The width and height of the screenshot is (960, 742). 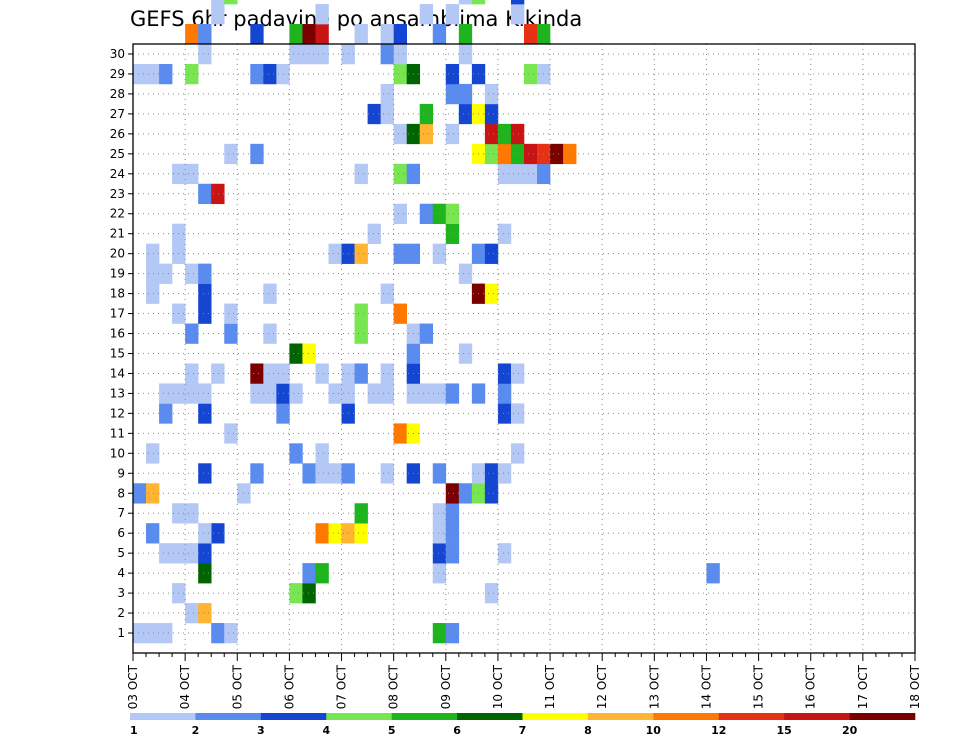 What do you see at coordinates (134, 730) in the screenshot?
I see `colorbar-label: 1` at bounding box center [134, 730].